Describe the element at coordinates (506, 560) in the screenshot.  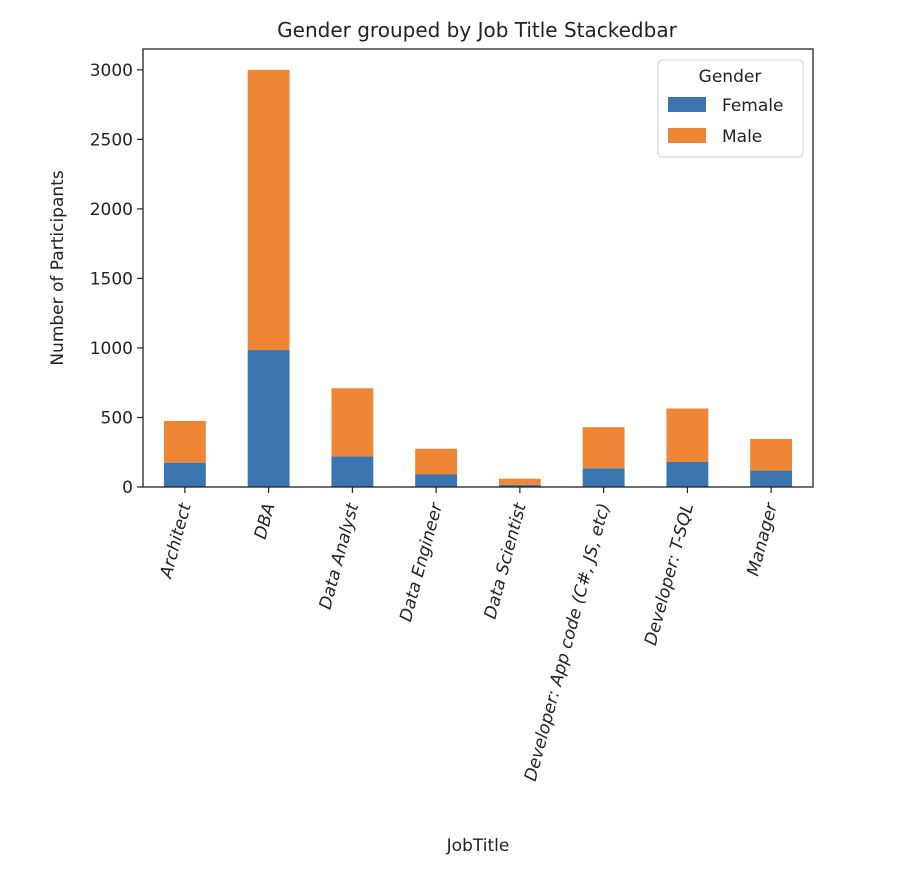
I see `x-tick-label-4: Data Scientist` at that location.